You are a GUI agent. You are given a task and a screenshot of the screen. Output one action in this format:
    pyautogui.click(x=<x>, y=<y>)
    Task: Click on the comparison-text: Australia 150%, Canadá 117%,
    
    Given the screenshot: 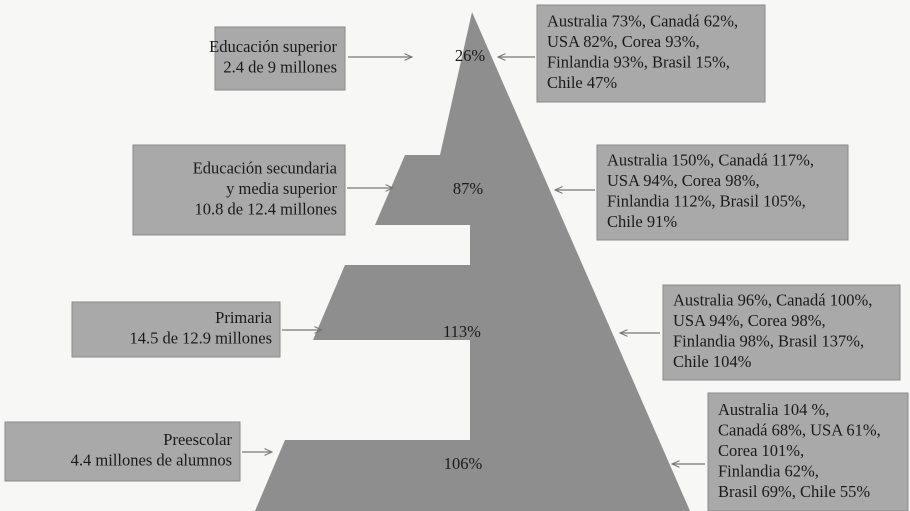 What is the action you would take?
    pyautogui.click(x=710, y=160)
    